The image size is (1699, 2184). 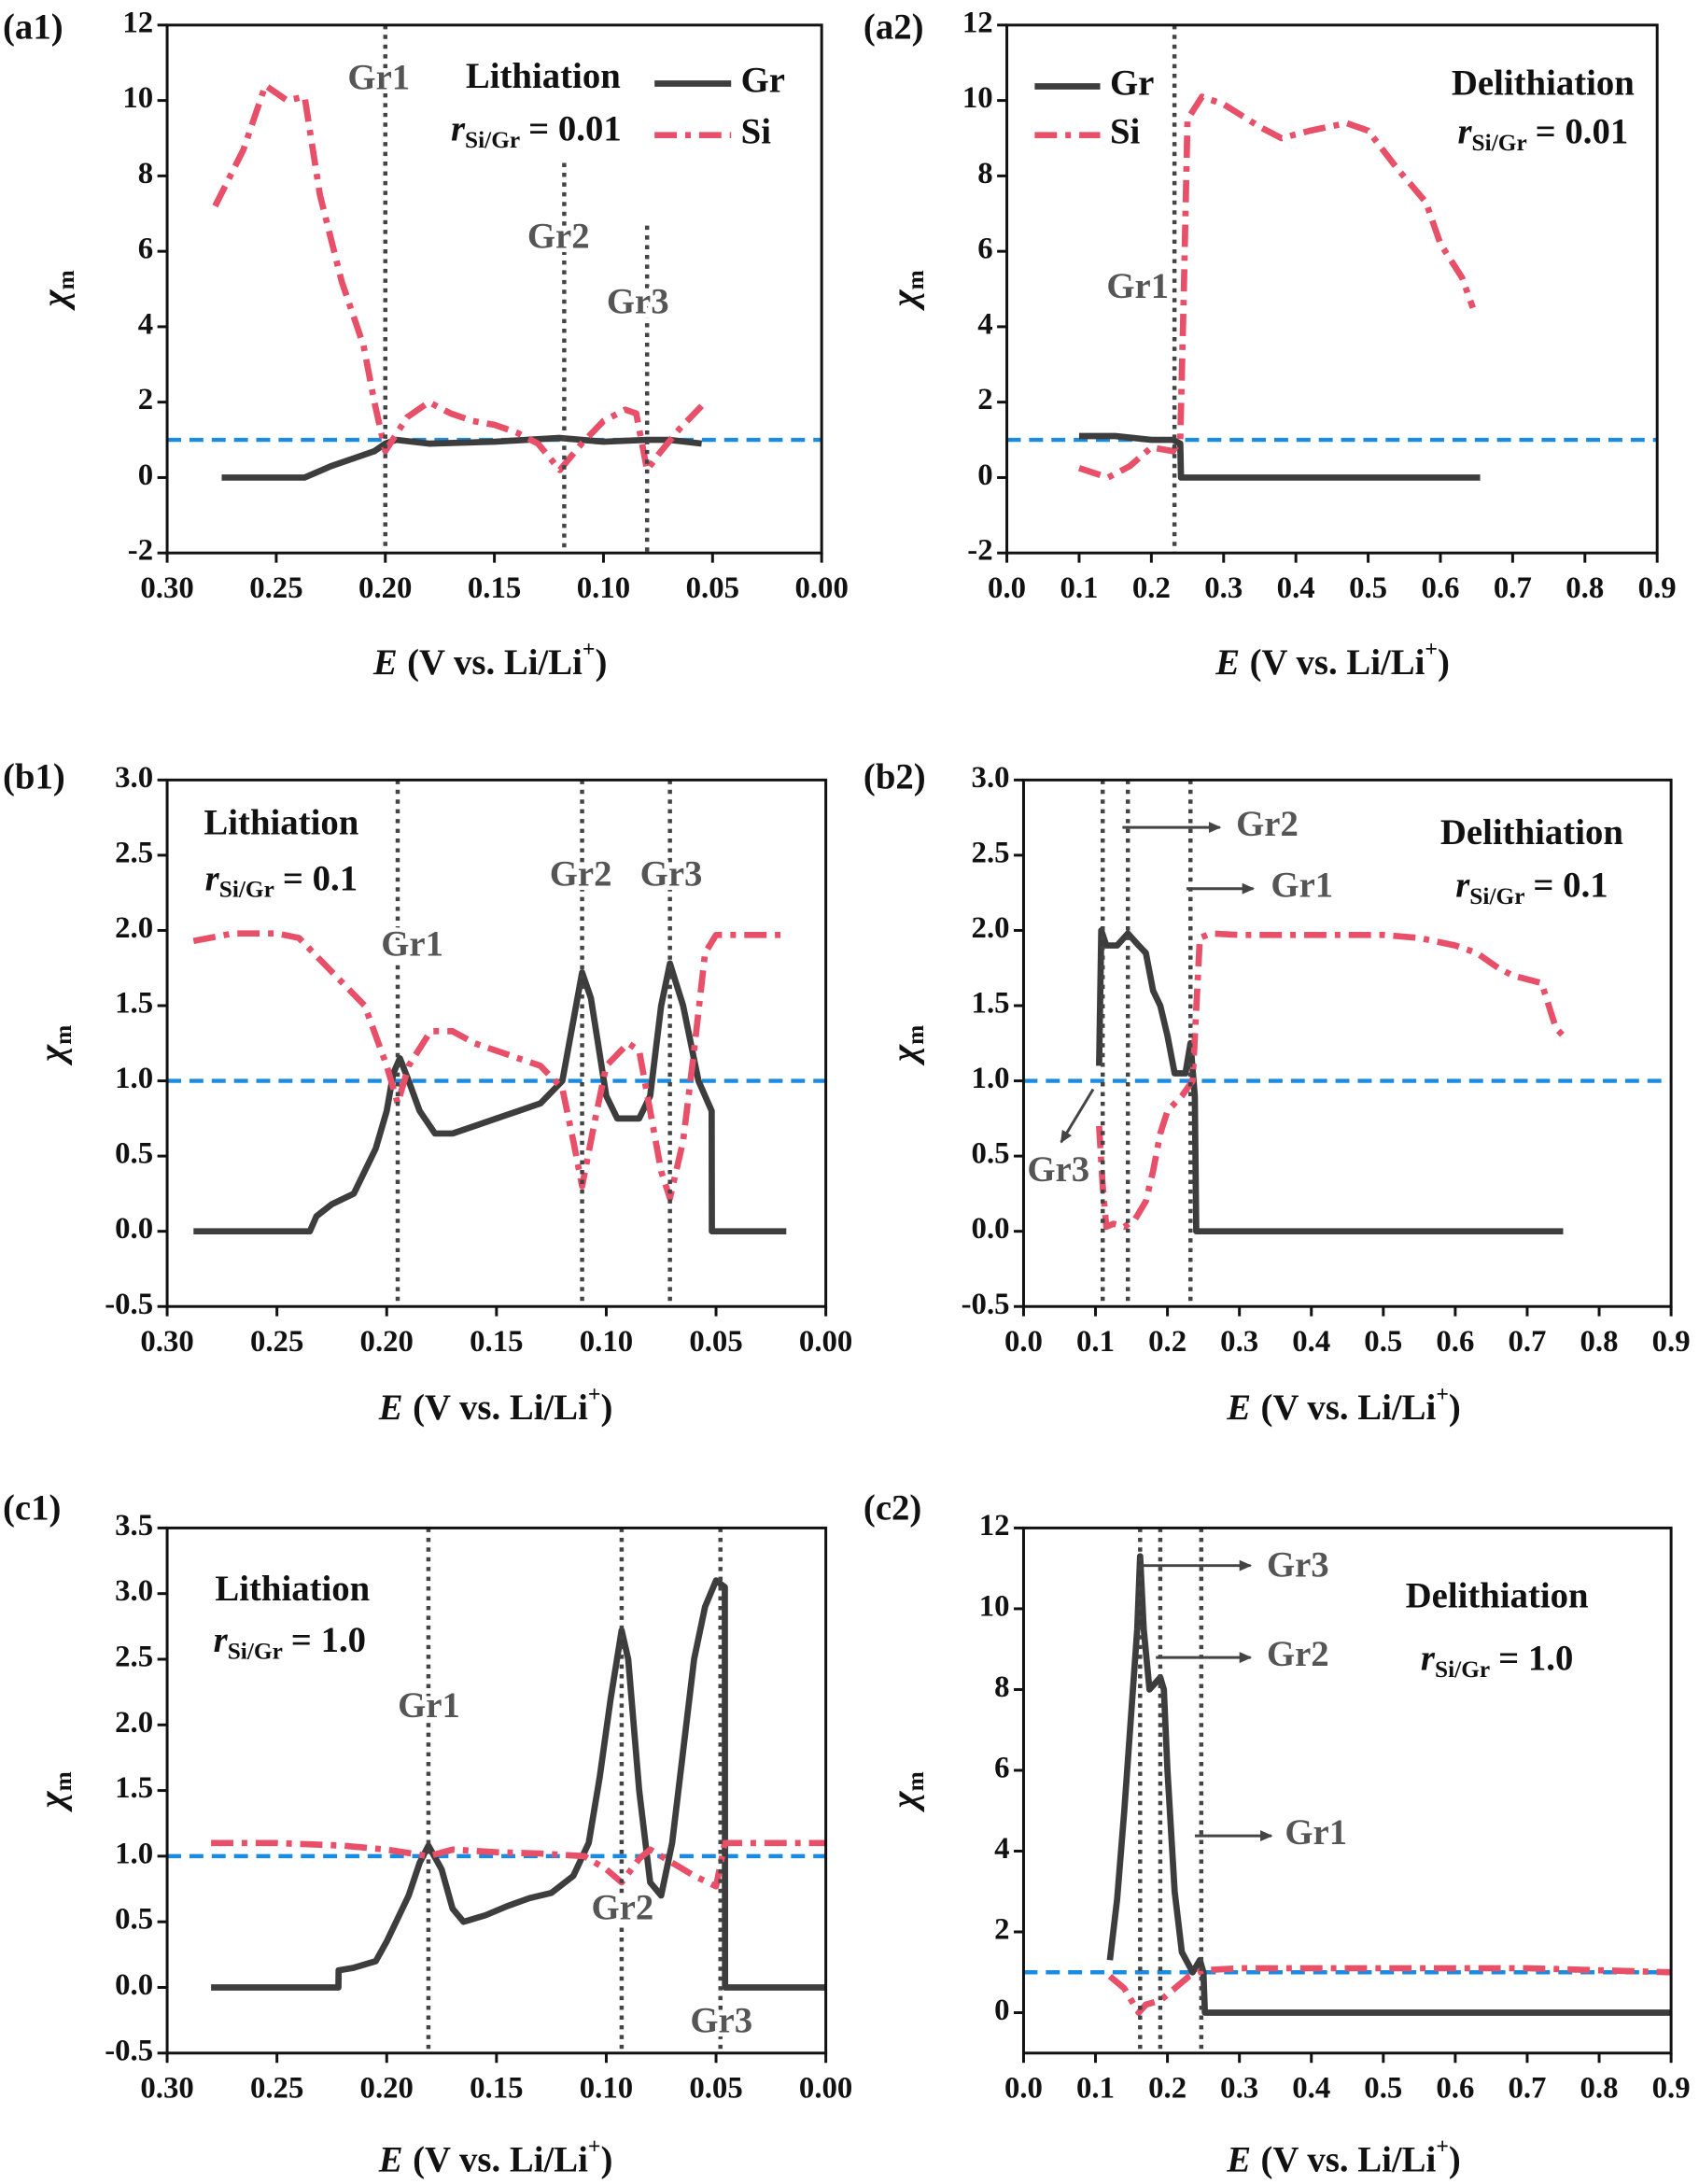 I want to click on x-tick-label: 0.15, so click(x=494, y=588).